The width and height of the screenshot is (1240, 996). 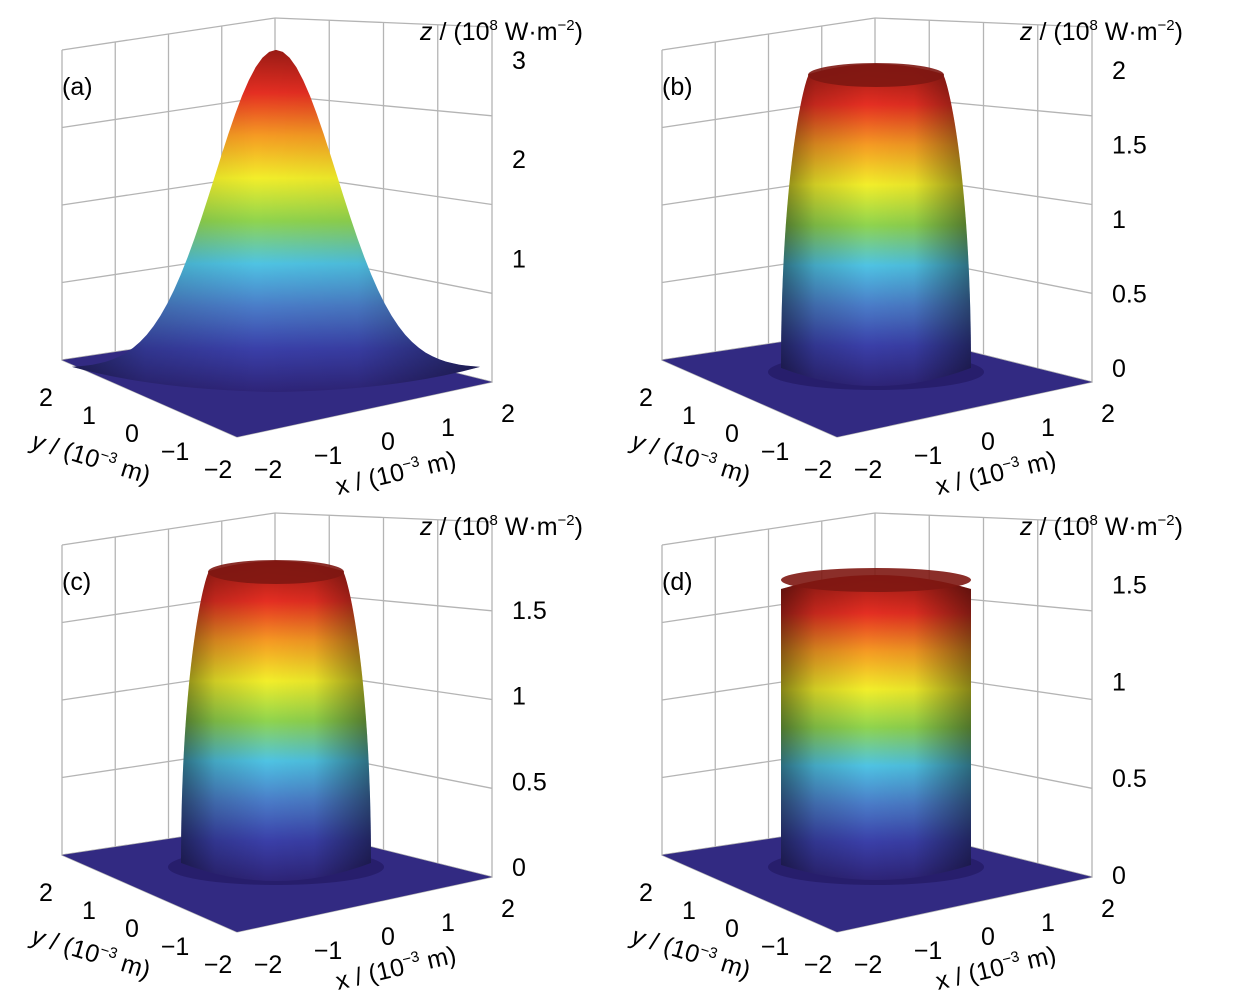 I want to click on z-tick-label: 3, so click(x=519, y=61).